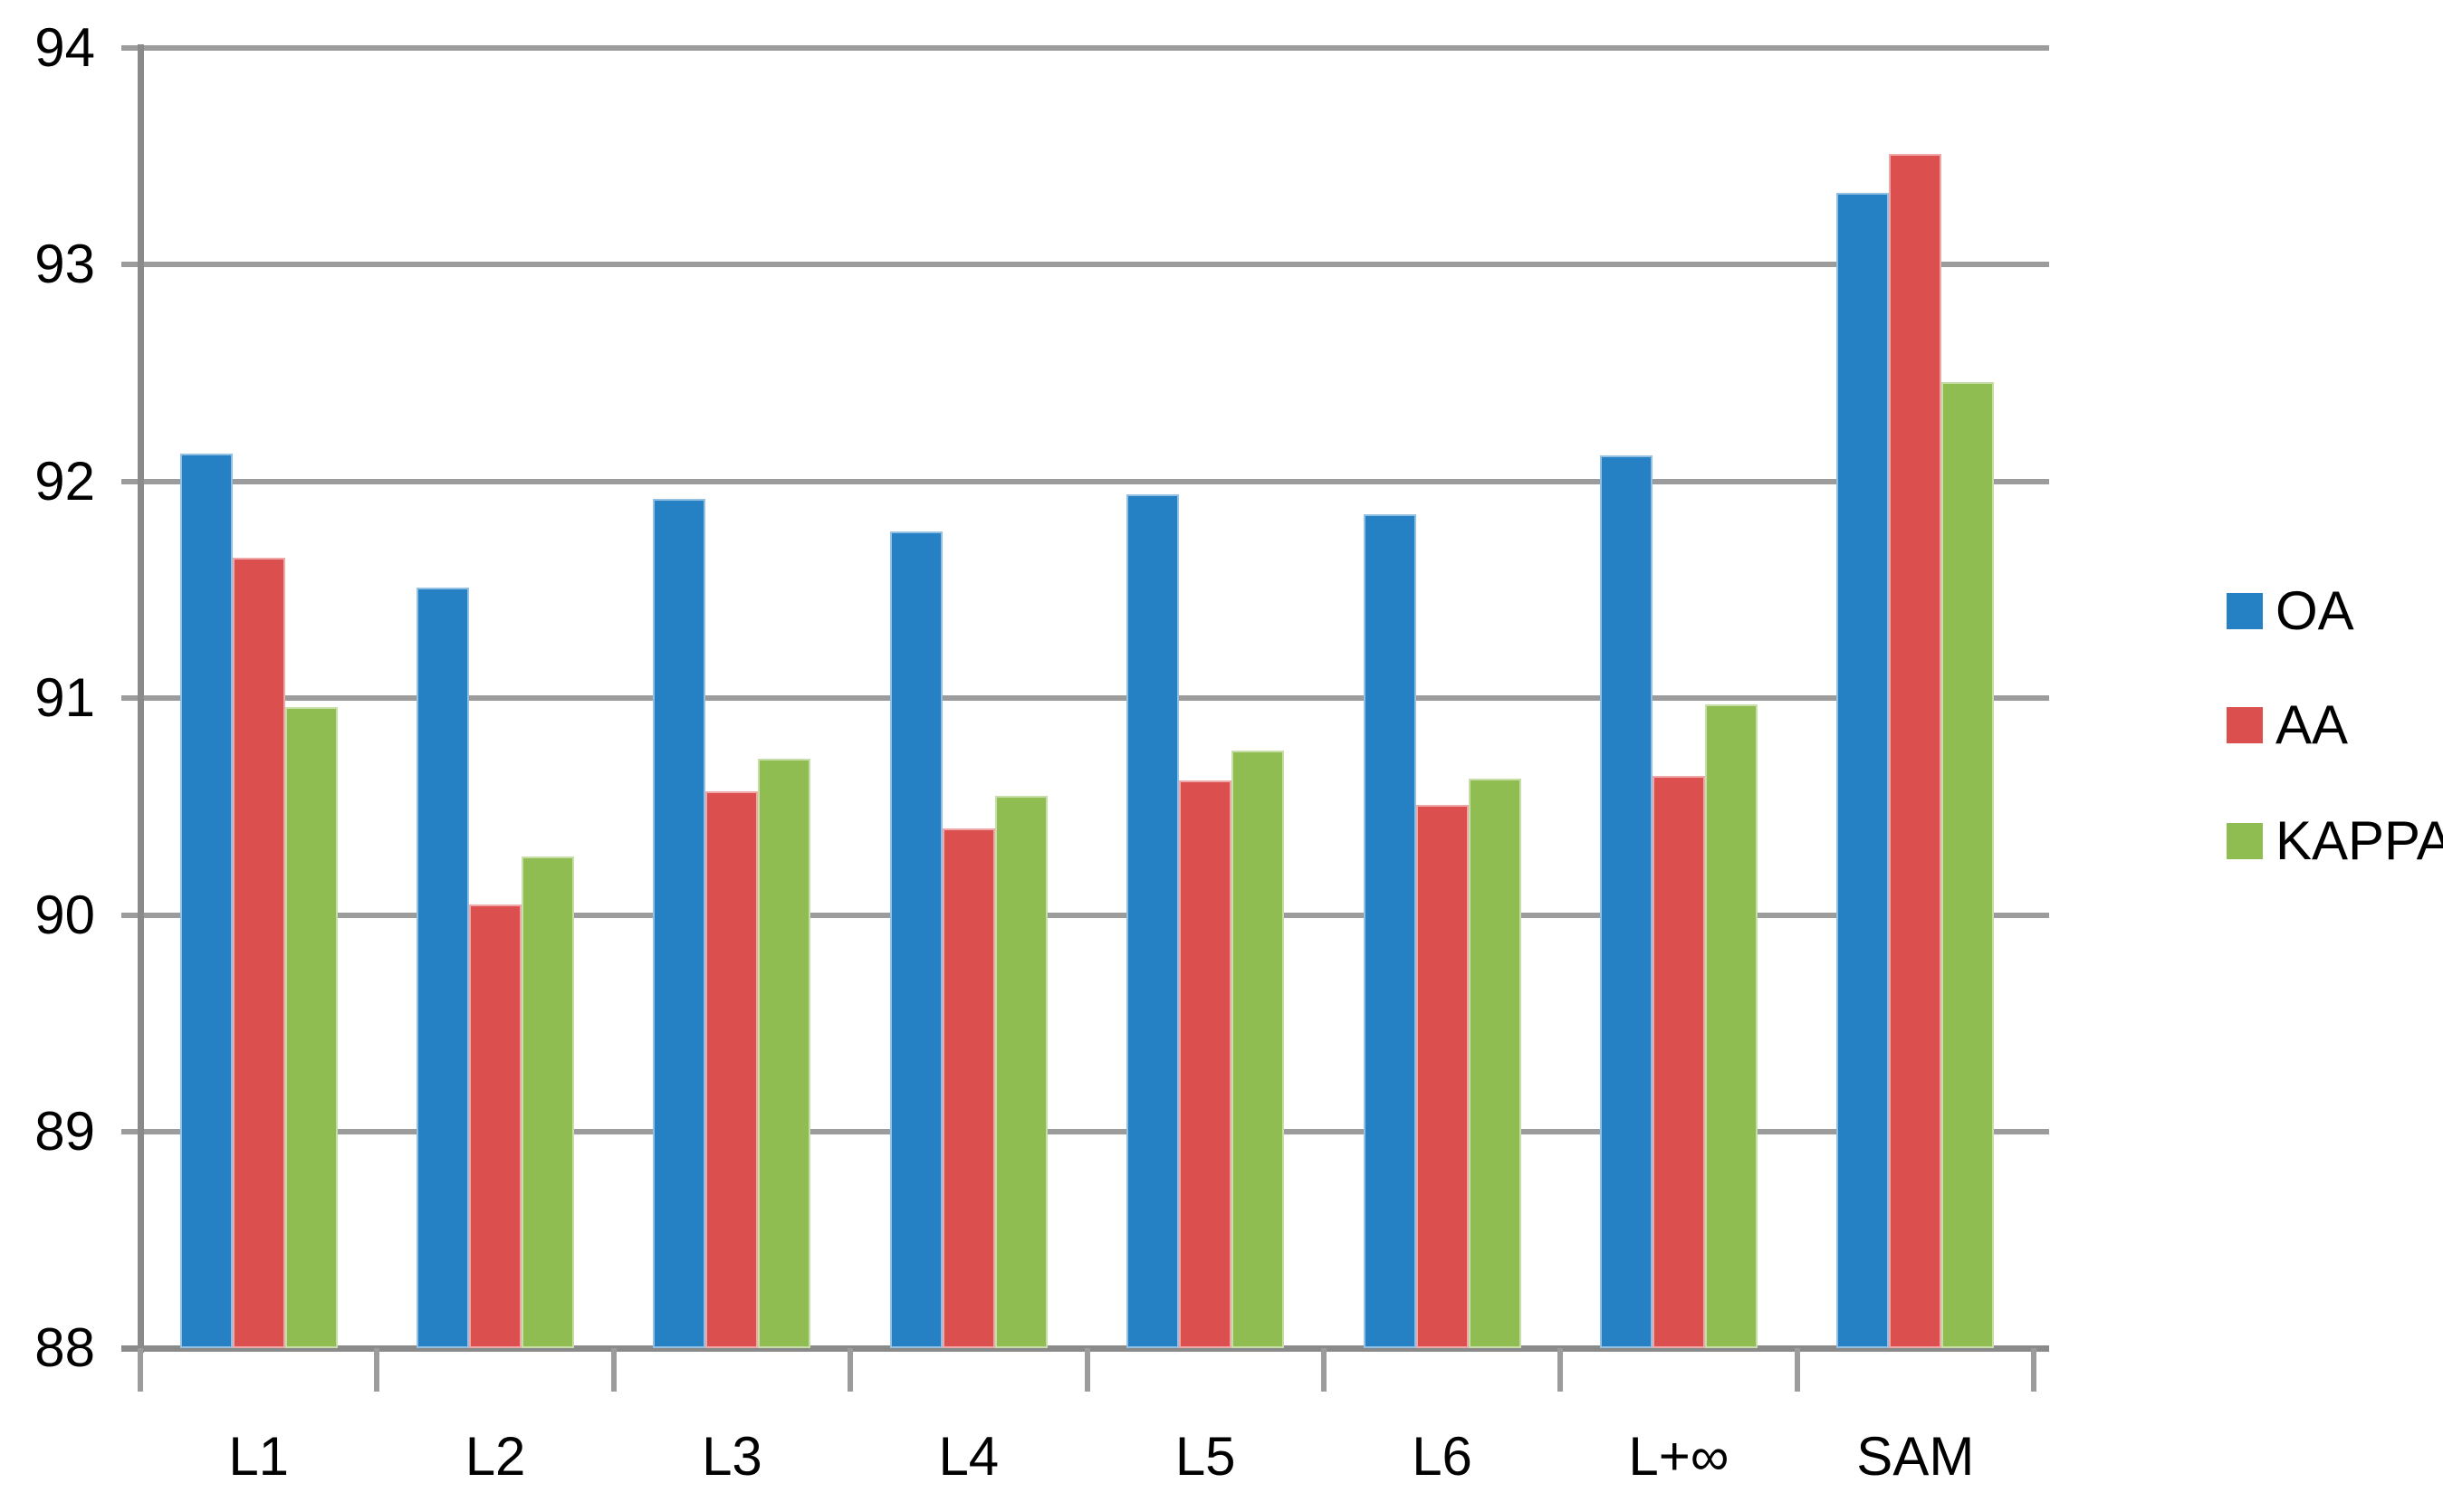 The image size is (2443, 1512). I want to click on x-axis-category-label-L+∞: L+∞, so click(1678, 1456).